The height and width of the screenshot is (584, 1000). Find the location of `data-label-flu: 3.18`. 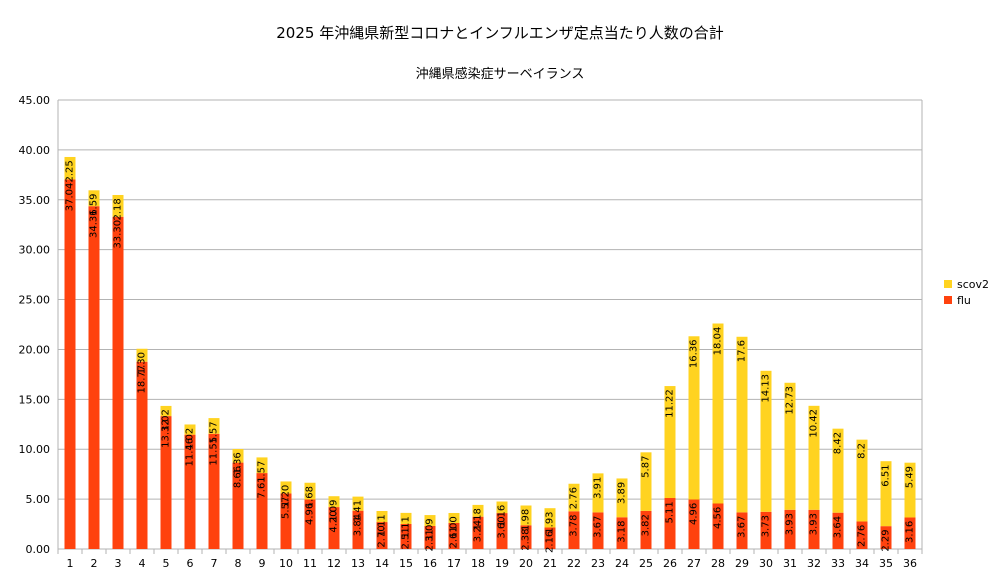

data-label-flu: 3.18 is located at coordinates (622, 532).